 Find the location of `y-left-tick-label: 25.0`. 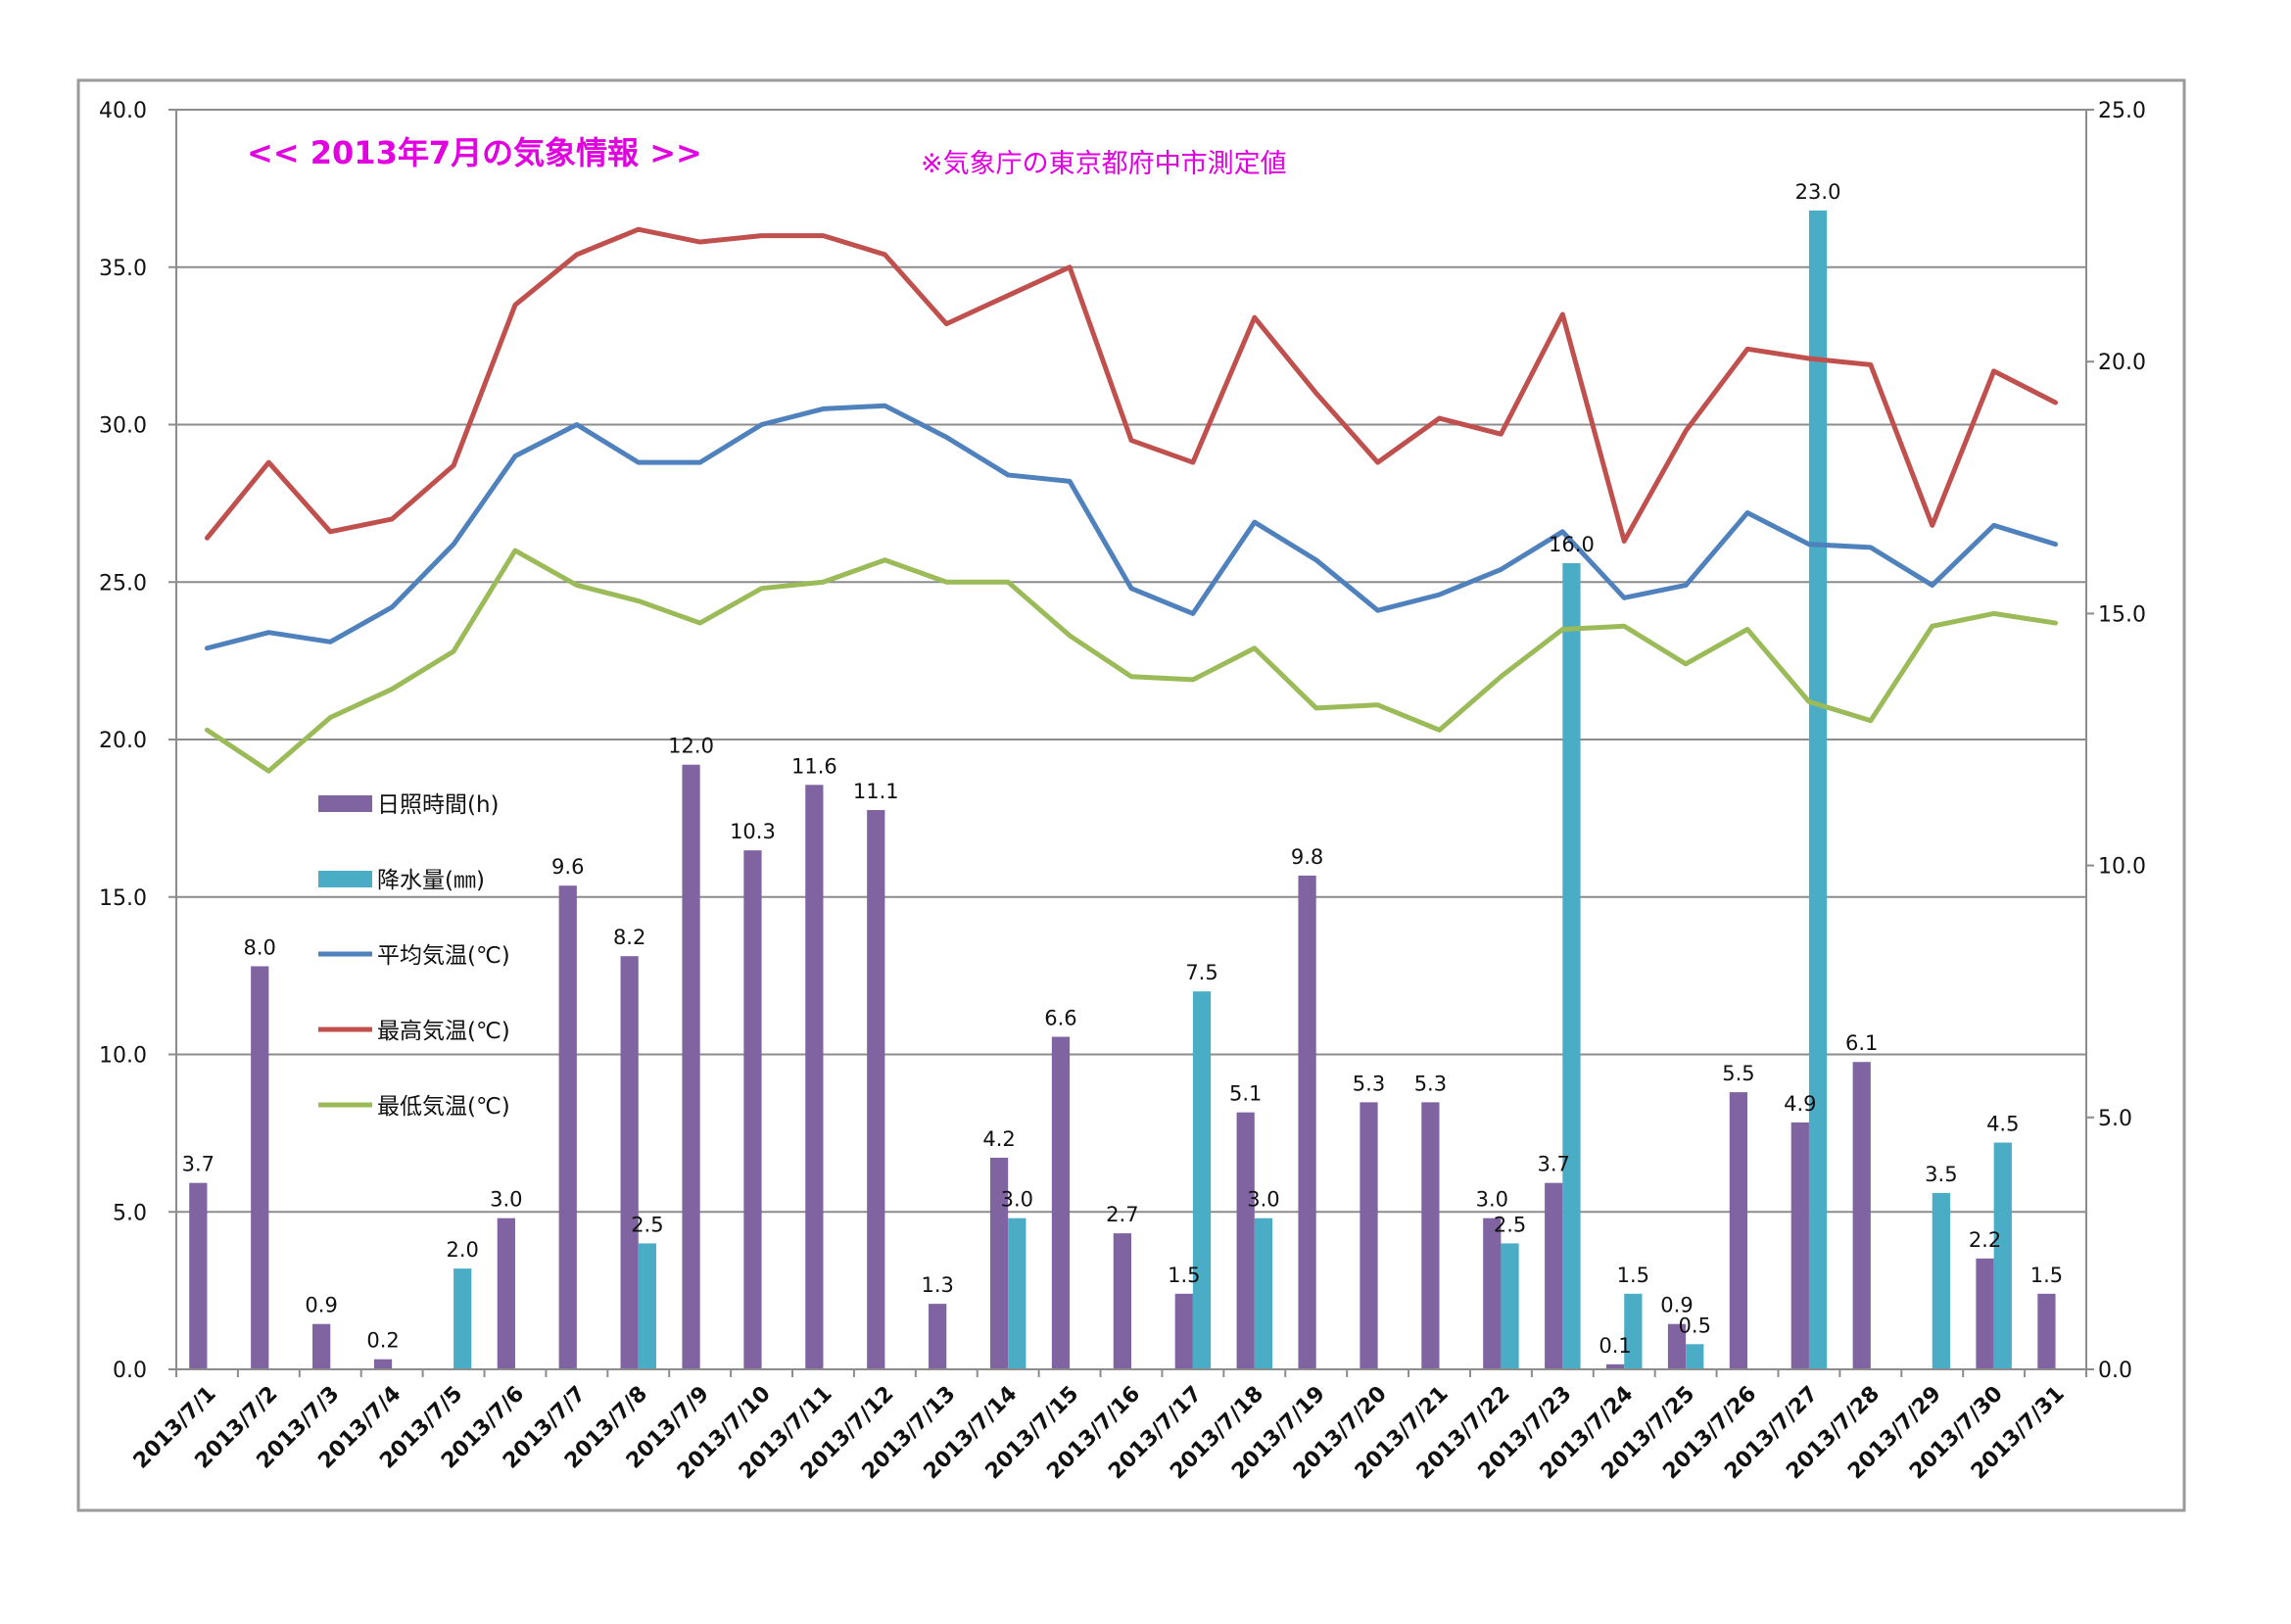

y-left-tick-label: 25.0 is located at coordinates (123, 583).